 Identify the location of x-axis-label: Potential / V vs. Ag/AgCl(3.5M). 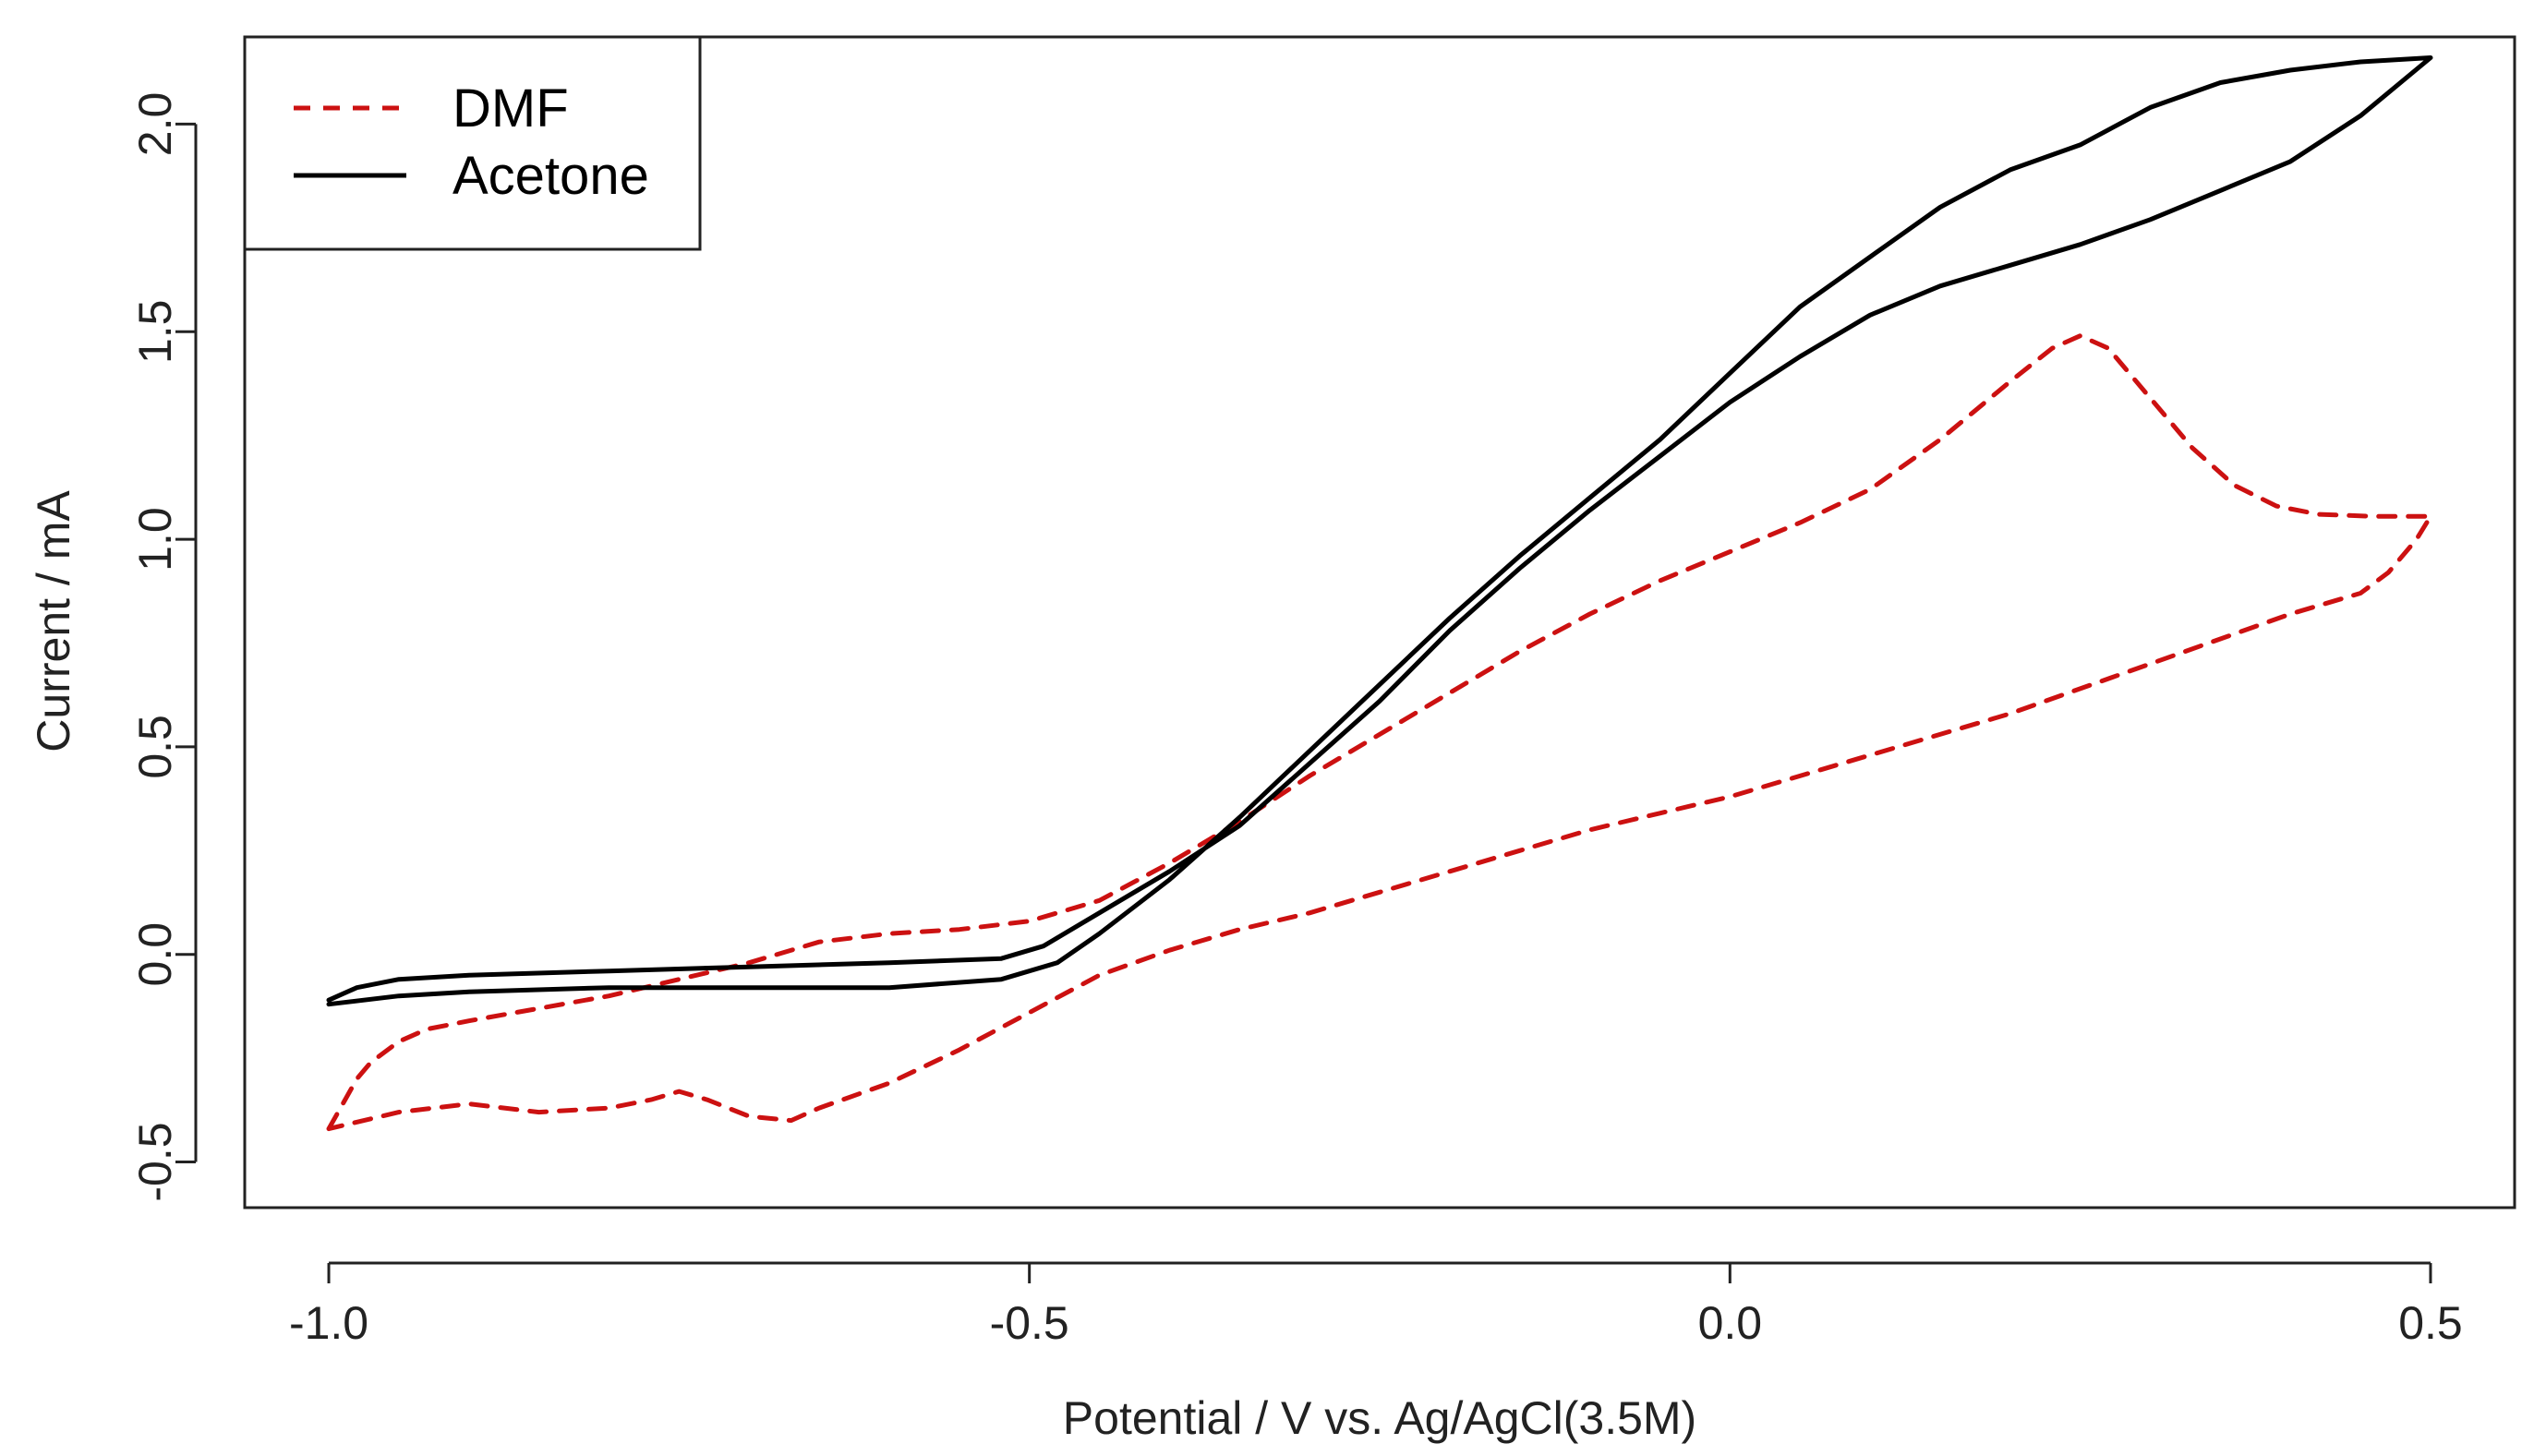
(1379, 1418).